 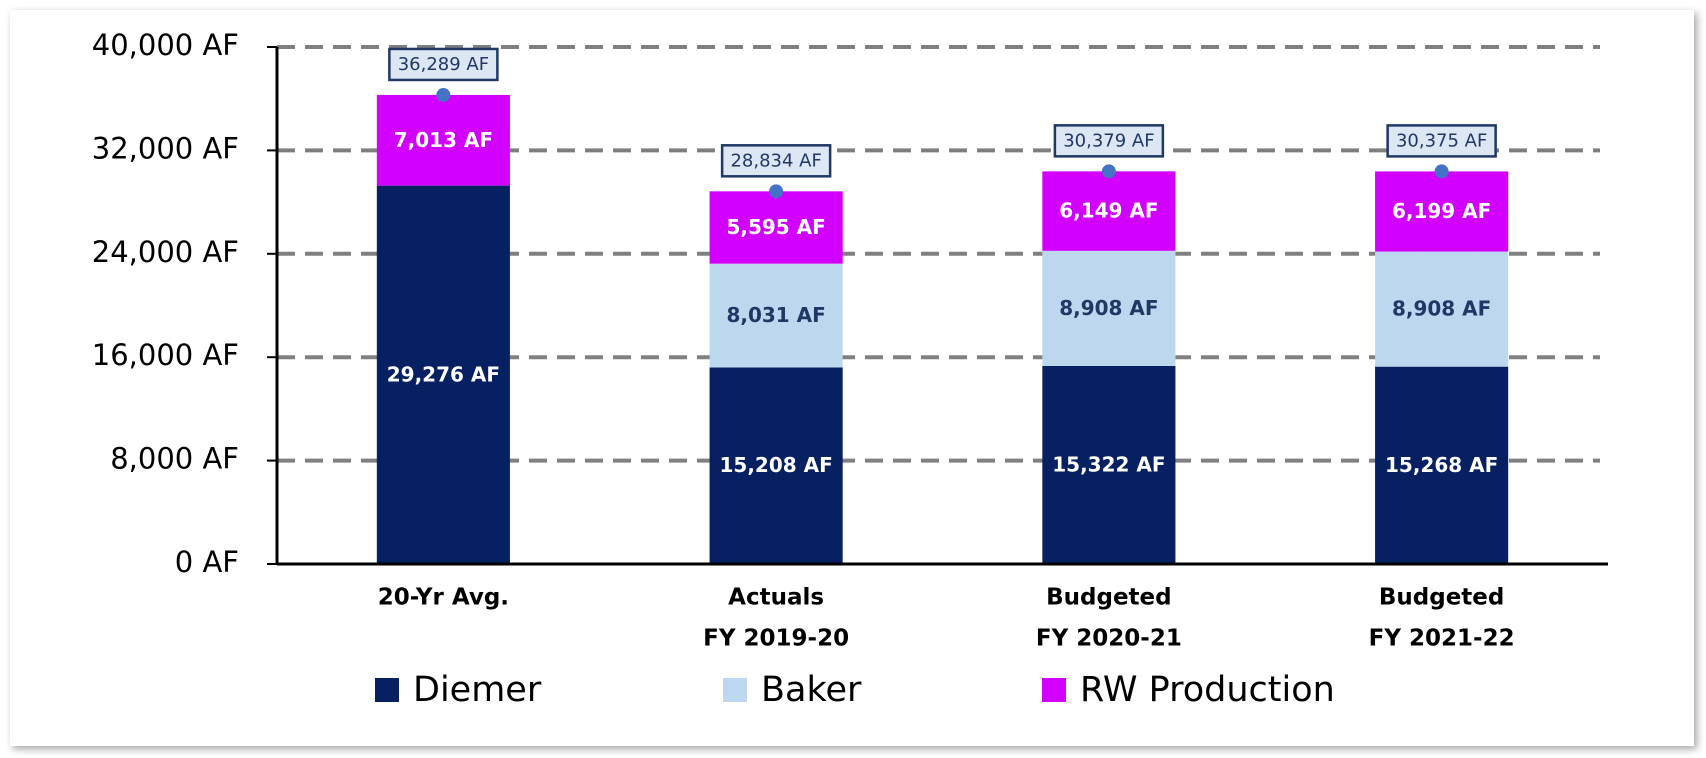 What do you see at coordinates (1442, 639) in the screenshot?
I see `x-tick-label: FY 2021-22` at bounding box center [1442, 639].